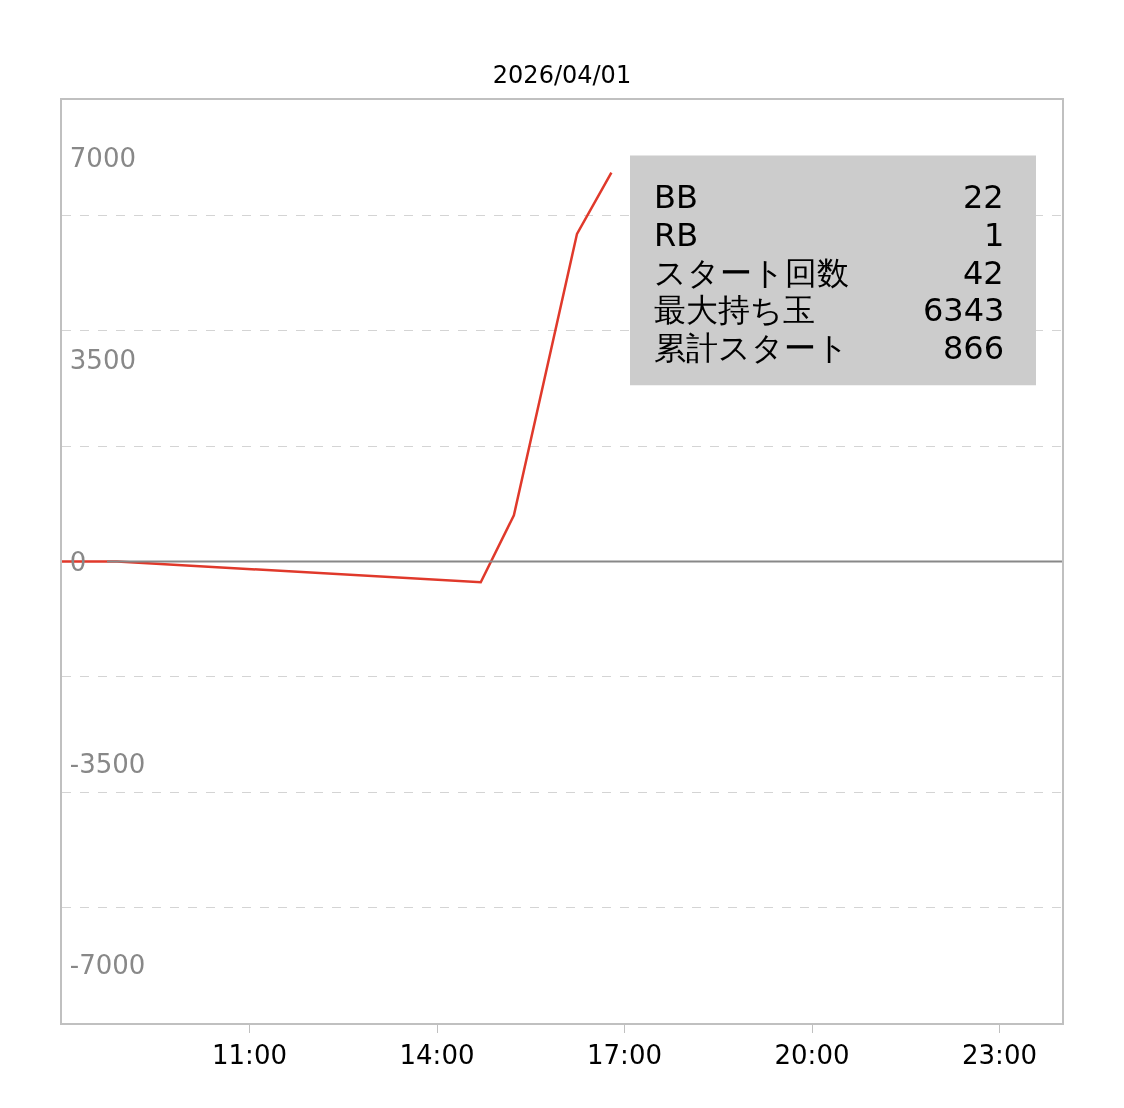 The height and width of the screenshot is (1108, 1124). Describe the element at coordinates (102, 359) in the screenshot. I see `y-tick-label: 3500` at that location.